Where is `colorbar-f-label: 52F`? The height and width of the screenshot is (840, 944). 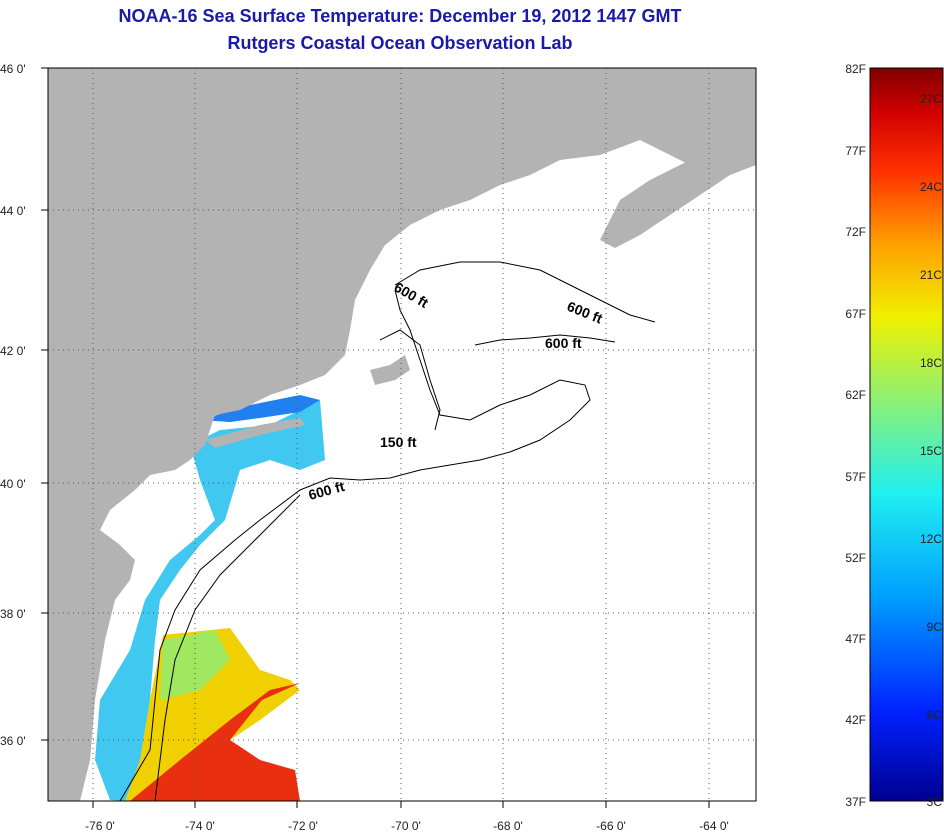
colorbar-f-label: 52F is located at coordinates (855, 558).